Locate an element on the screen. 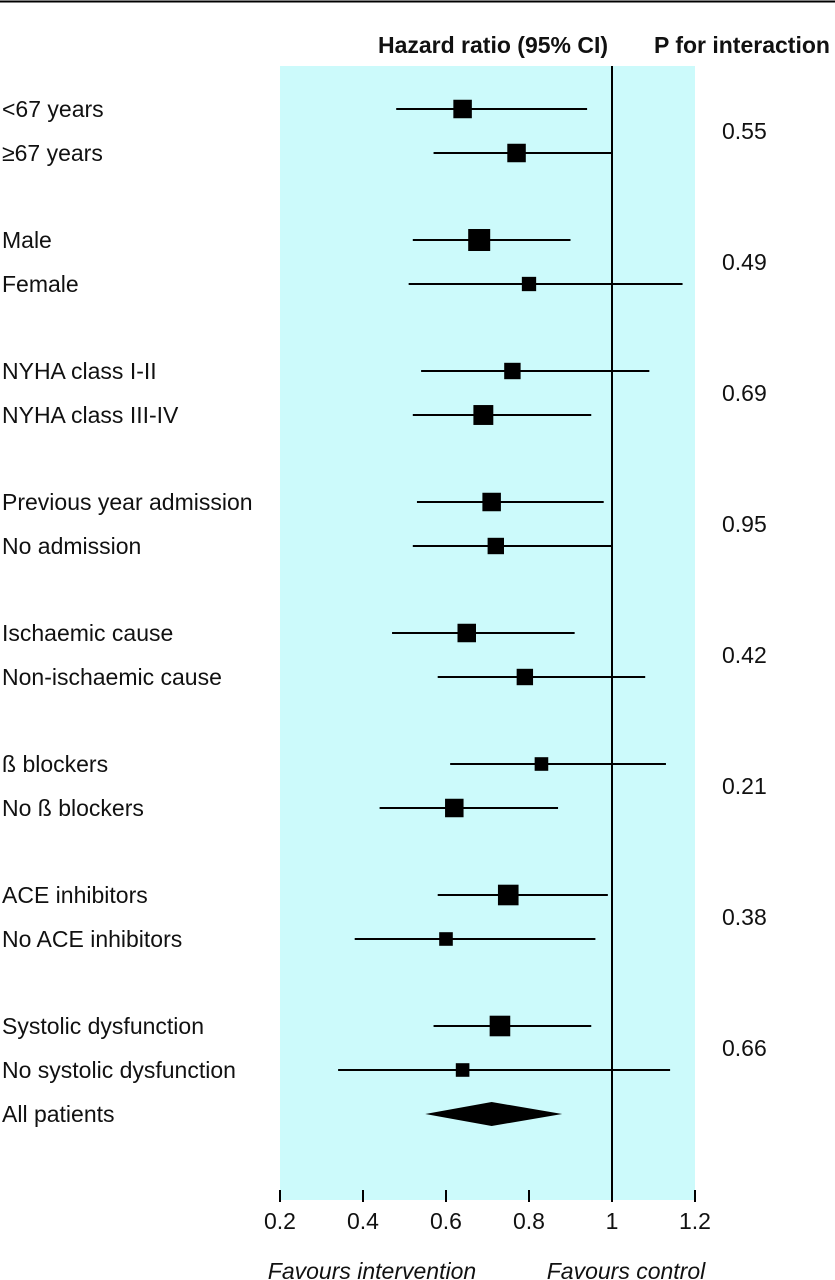 The image size is (835, 1280). row-label: No systolic dysfunction is located at coordinates (119, 1070).